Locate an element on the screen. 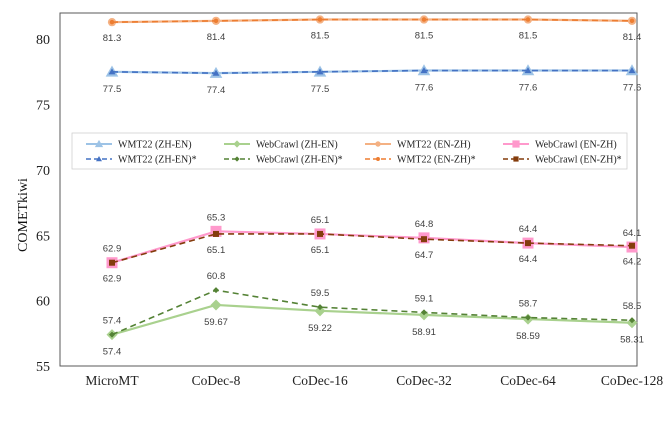 This screenshot has height=432, width=664. legend-item-wmt22-zh-en: WMT22 (ZH-EN) is located at coordinates (139, 145).